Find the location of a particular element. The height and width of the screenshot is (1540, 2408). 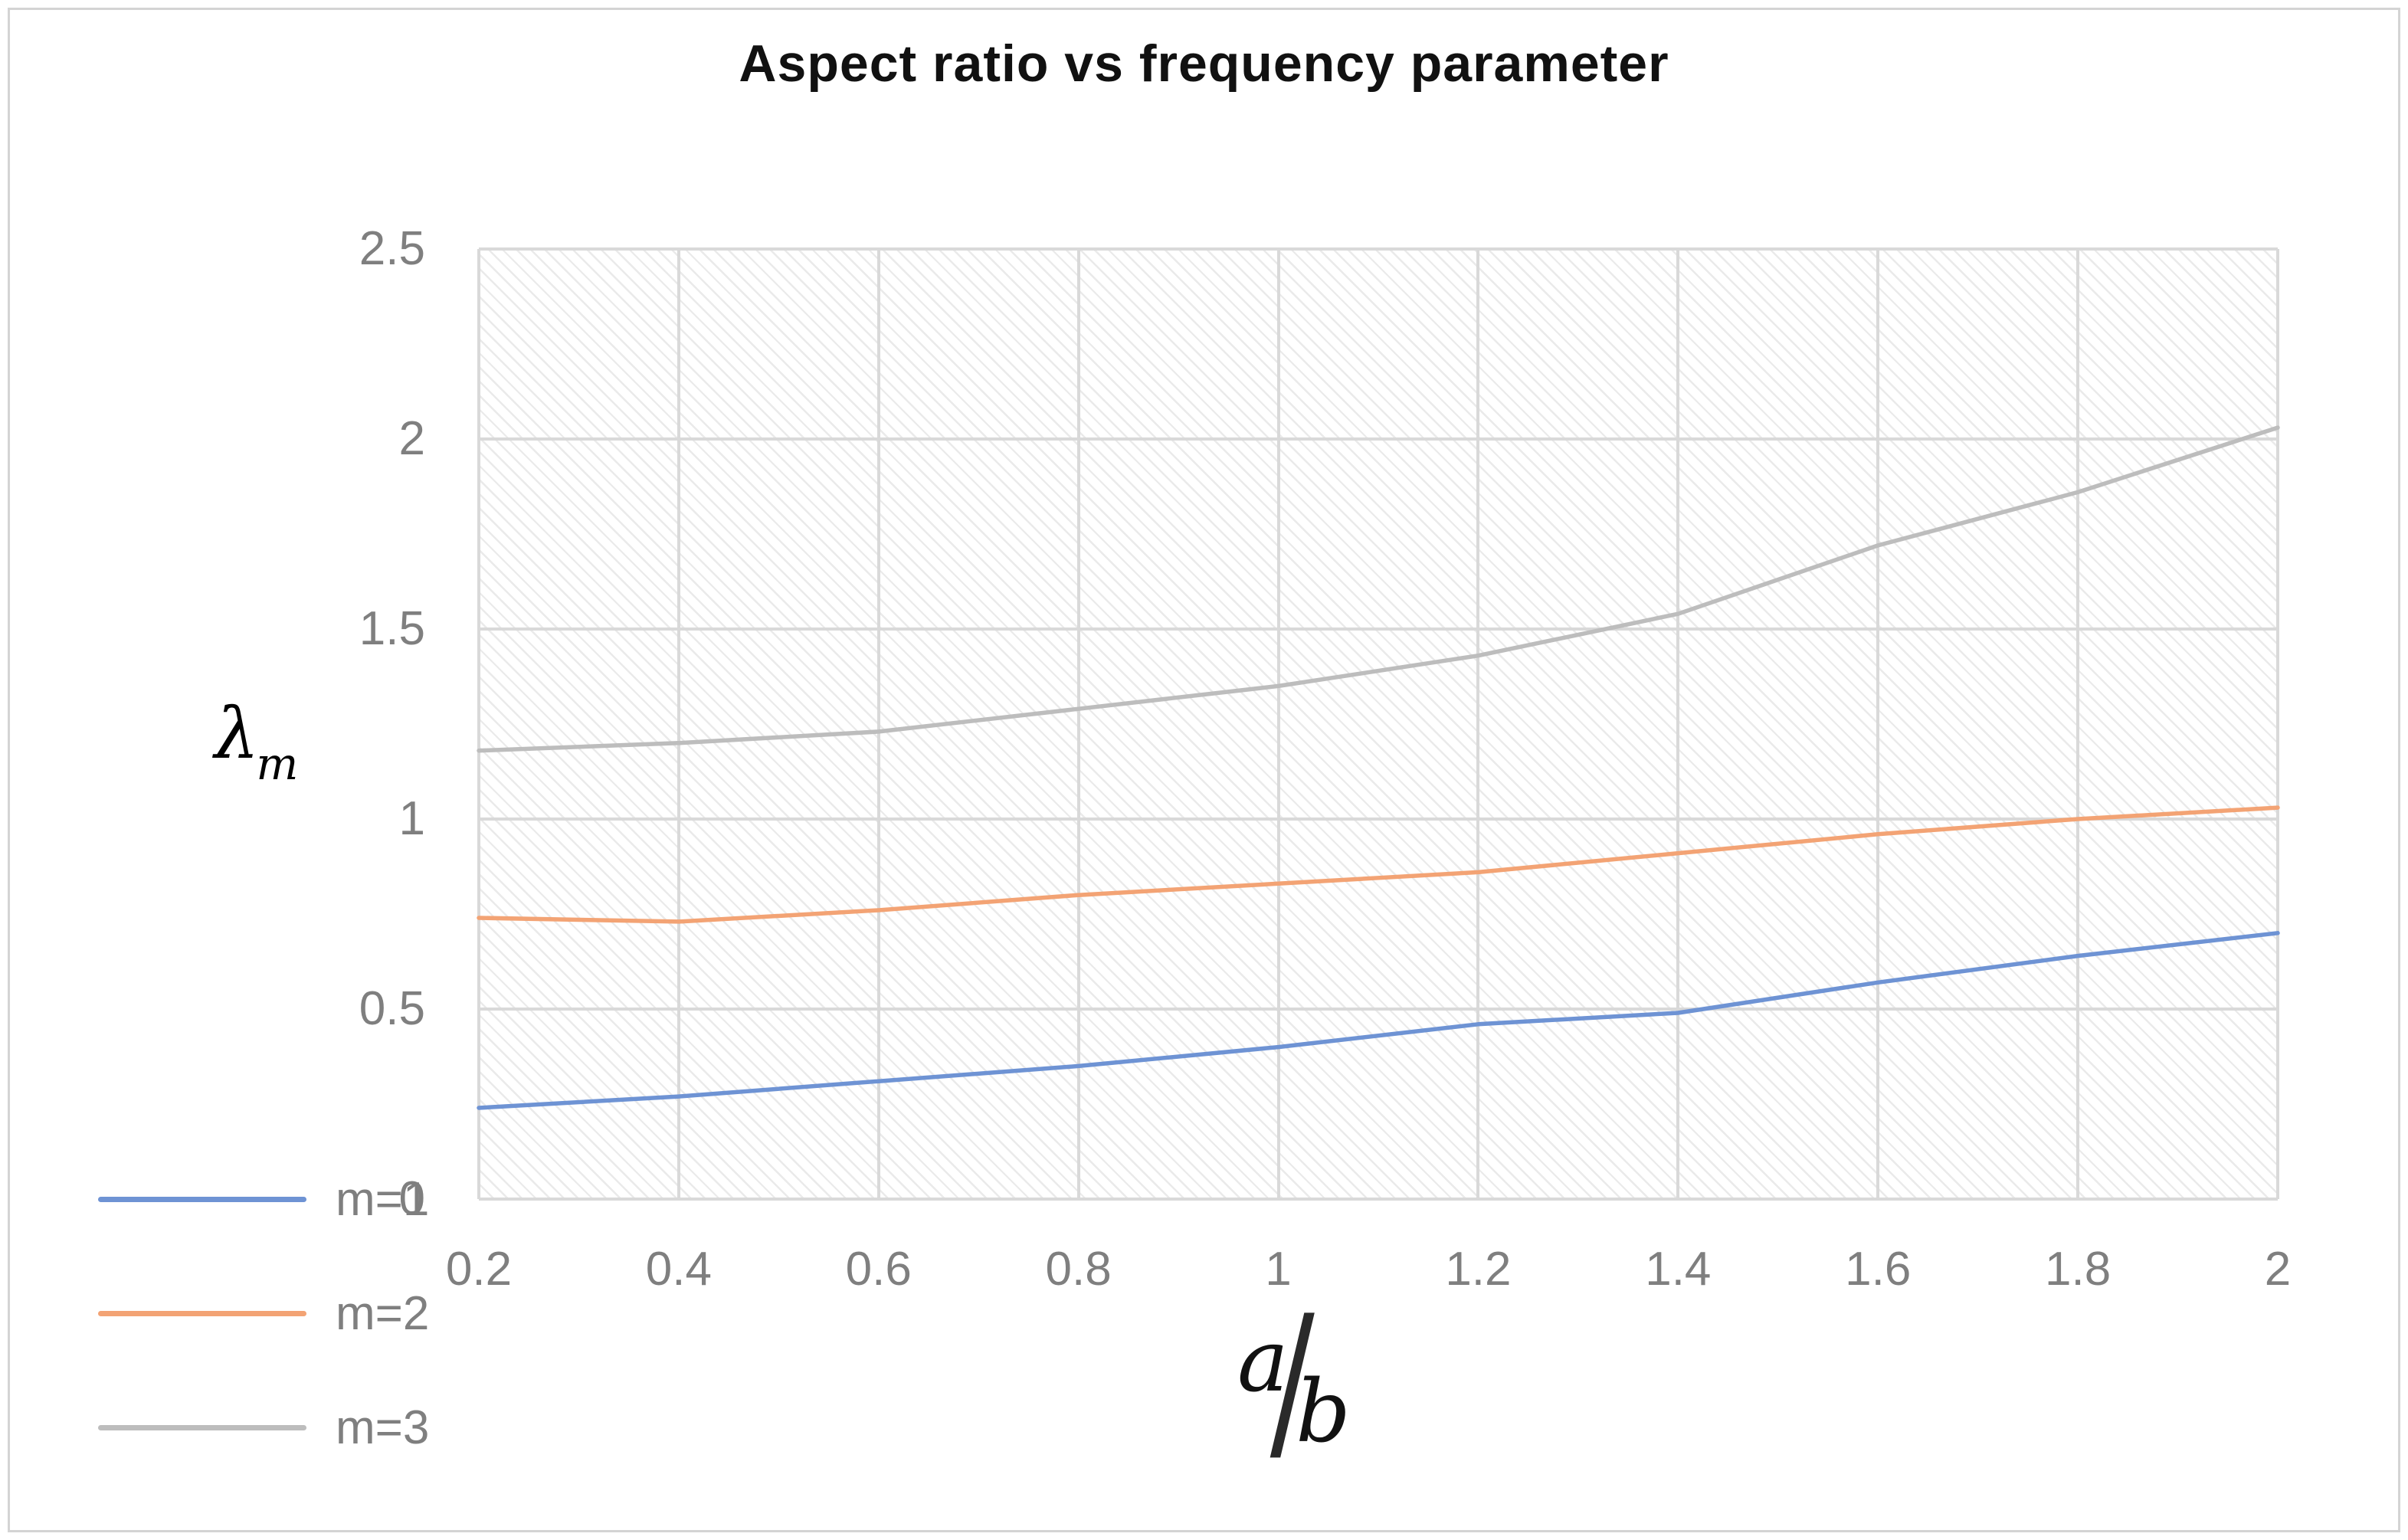

legend-item-m=2: m=2 is located at coordinates (264, 1313).